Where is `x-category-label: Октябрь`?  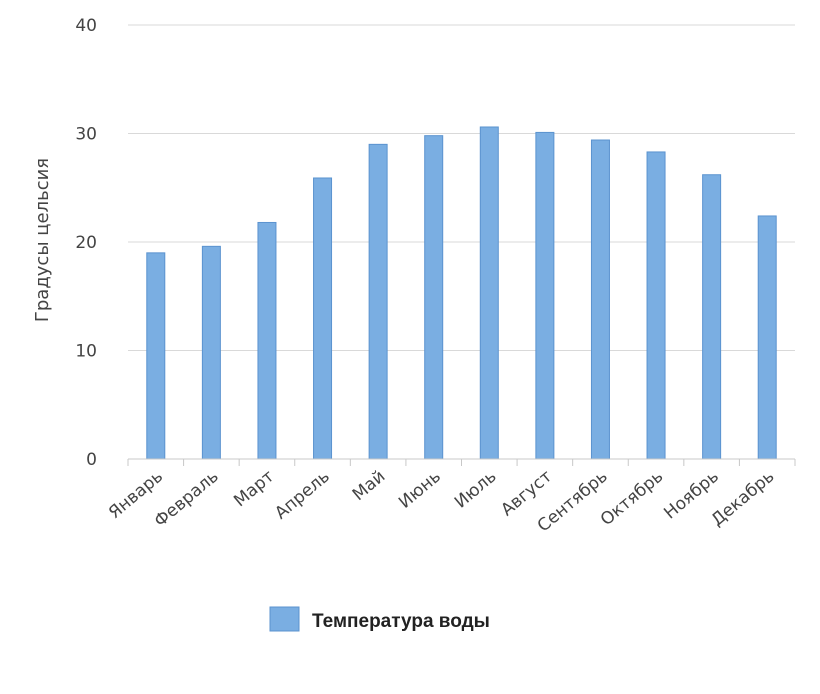 x-category-label: Октябрь is located at coordinates (632, 499).